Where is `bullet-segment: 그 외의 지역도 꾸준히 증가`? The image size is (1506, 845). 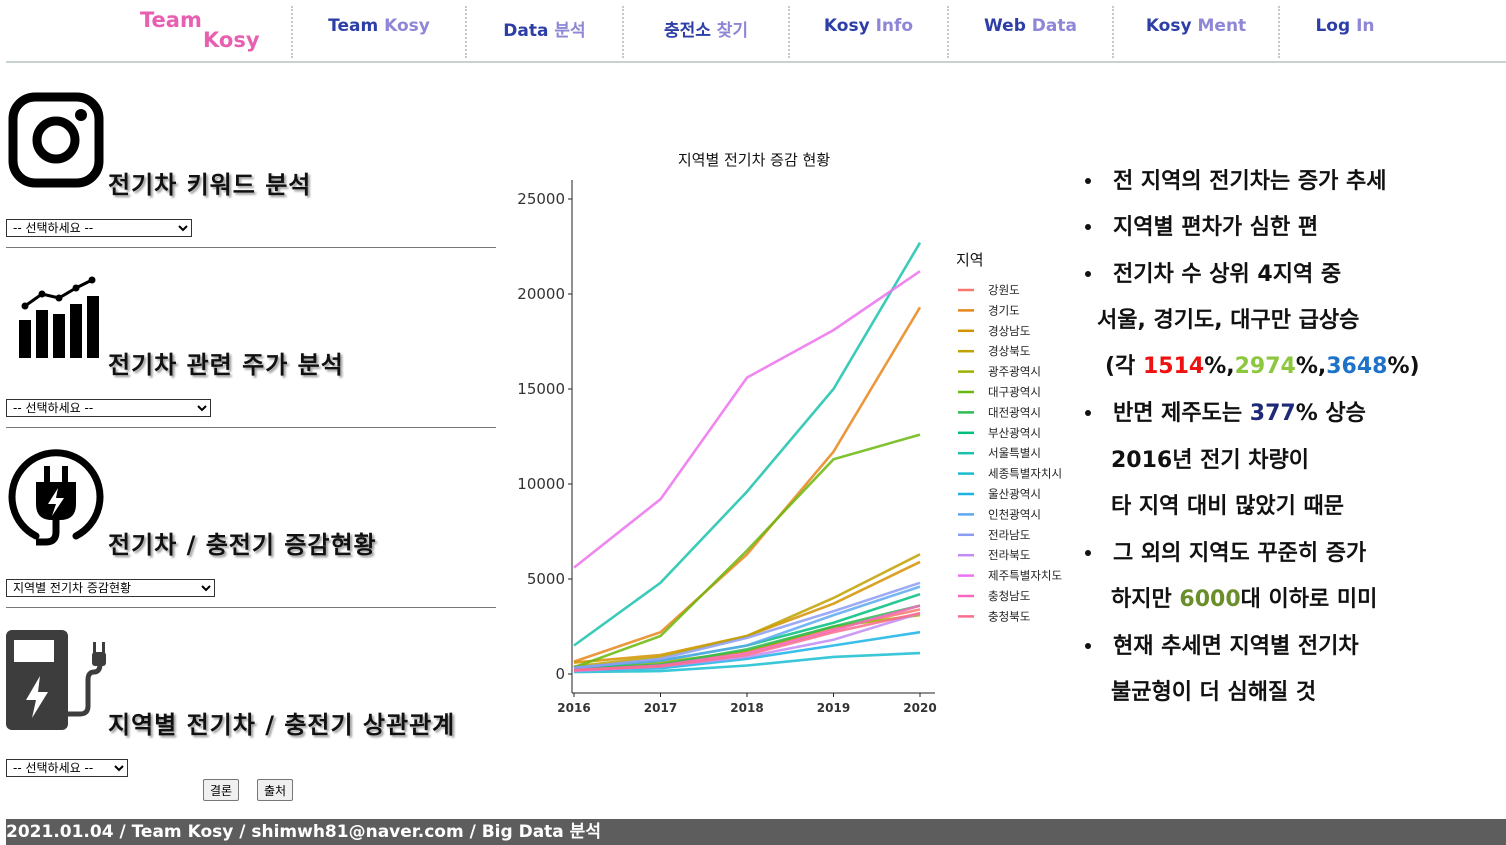
bullet-segment: 그 외의 지역도 꾸준히 증가 is located at coordinates (1240, 553).